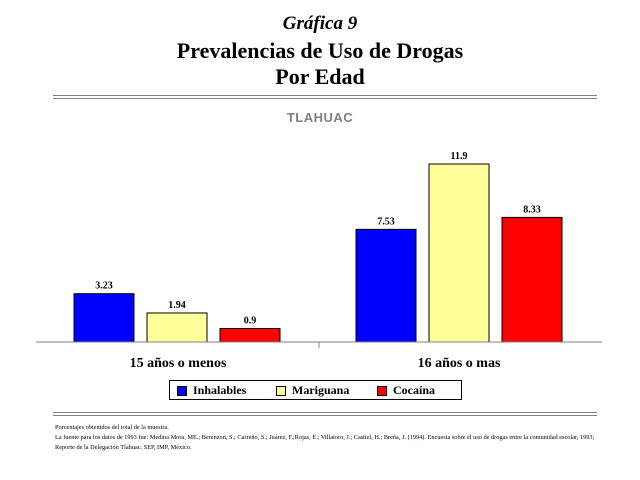  Describe the element at coordinates (321, 390) in the screenshot. I see `legend-label-mariguana: Mariguana` at that location.